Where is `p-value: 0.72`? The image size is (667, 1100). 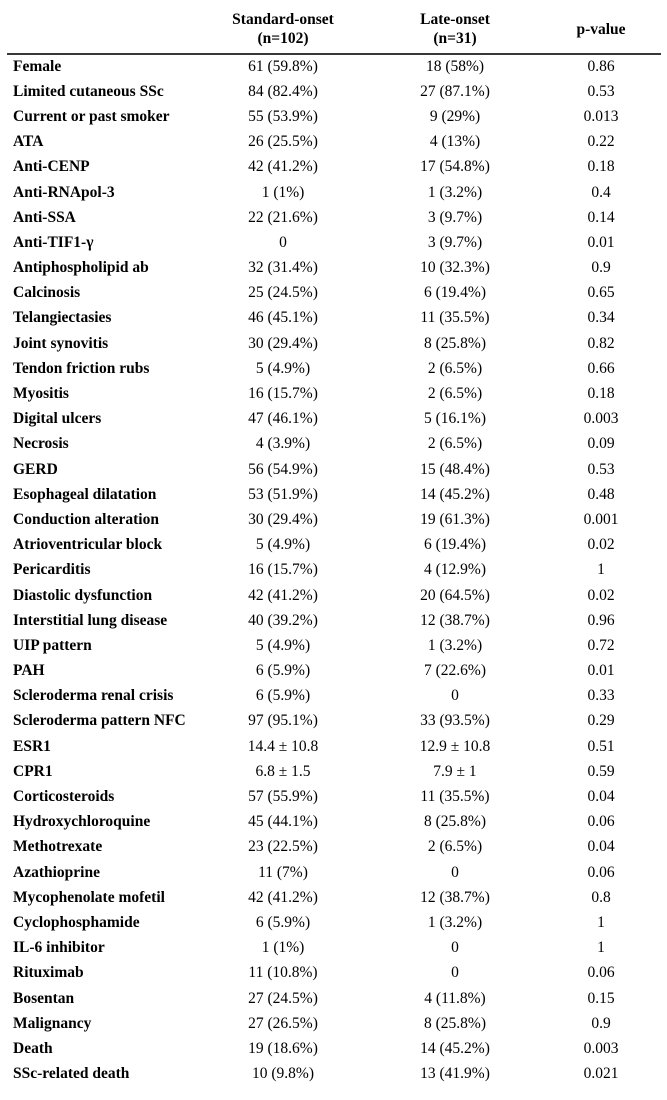 p-value: 0.72 is located at coordinates (601, 645).